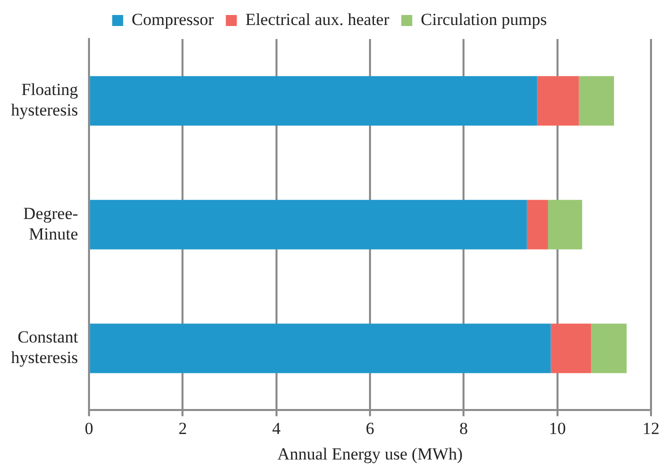 The height and width of the screenshot is (467, 671). I want to click on legend-label: Circulation pumps, so click(483, 19).